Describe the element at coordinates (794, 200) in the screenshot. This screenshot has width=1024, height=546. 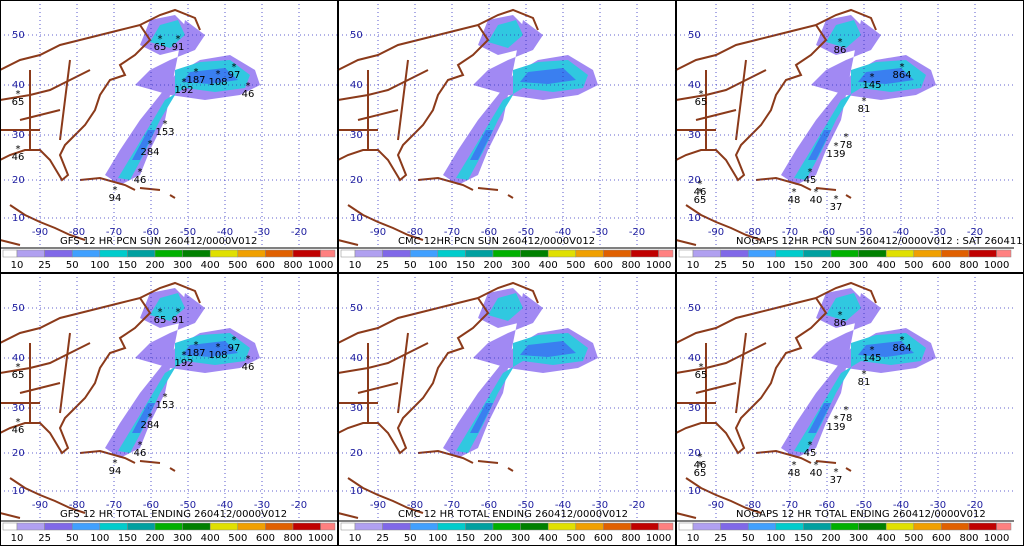
I see `station-value: 48` at that location.